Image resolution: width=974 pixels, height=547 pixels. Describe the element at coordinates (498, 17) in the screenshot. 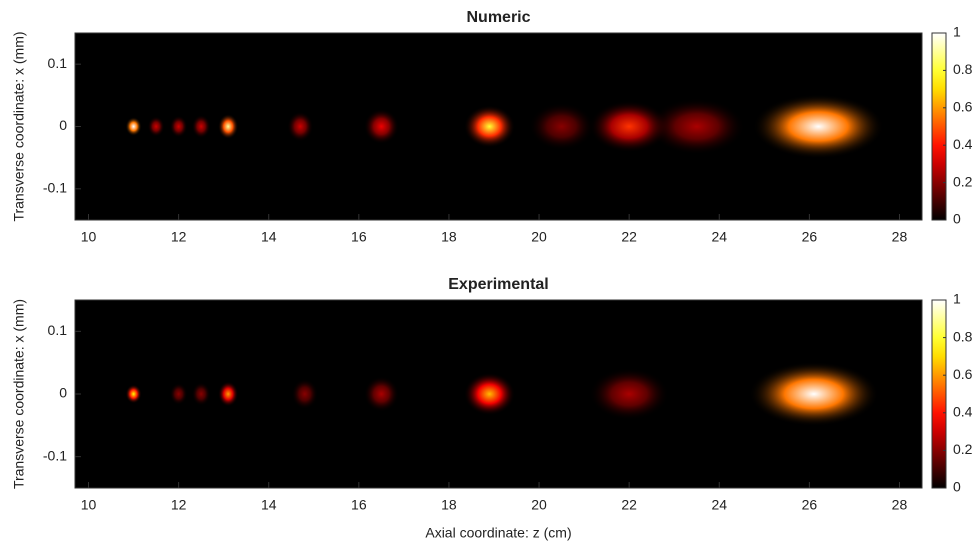

I see `chart-title: Numeric` at that location.